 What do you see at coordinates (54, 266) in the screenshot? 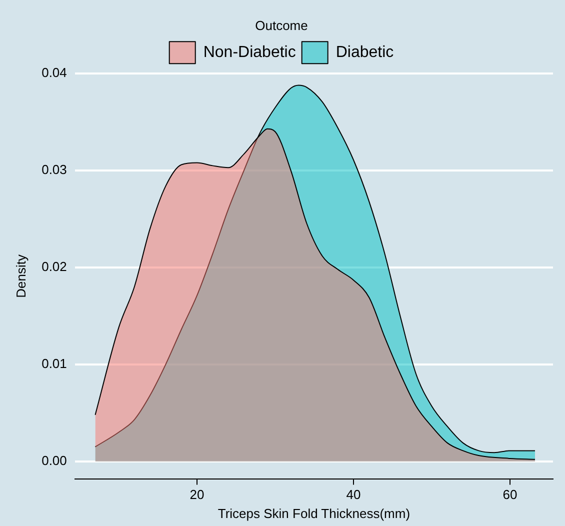
I see `y-tick-label: 0.02` at bounding box center [54, 266].